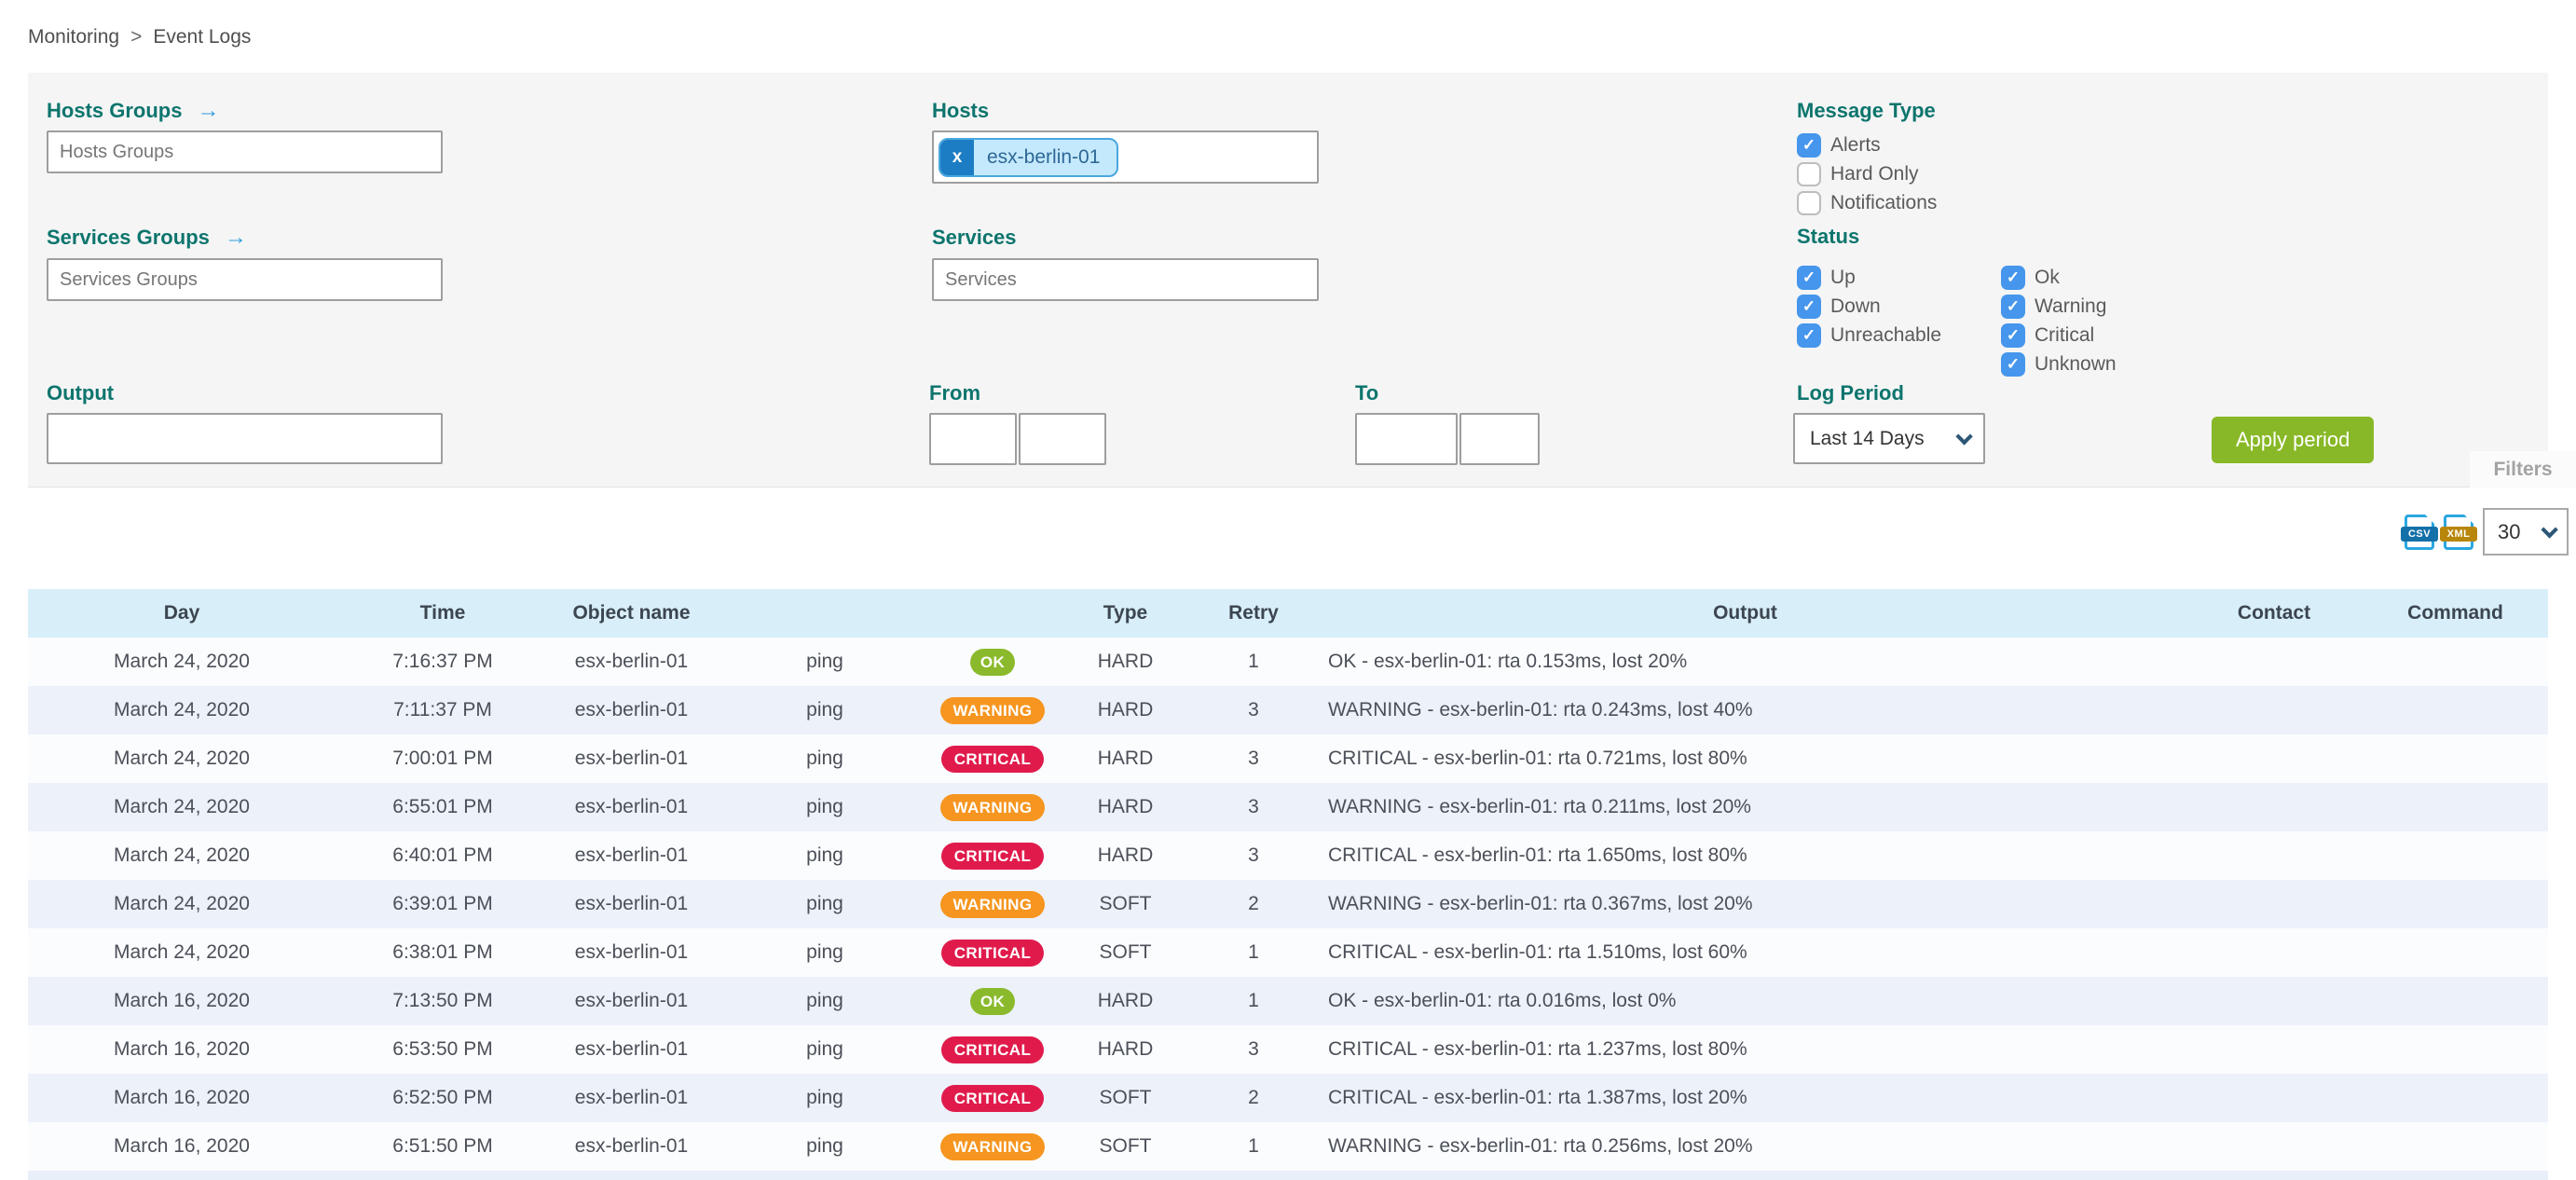 This screenshot has height=1180, width=2576. Describe the element at coordinates (245, 151) in the screenshot. I see `hosts-groups-input` at that location.